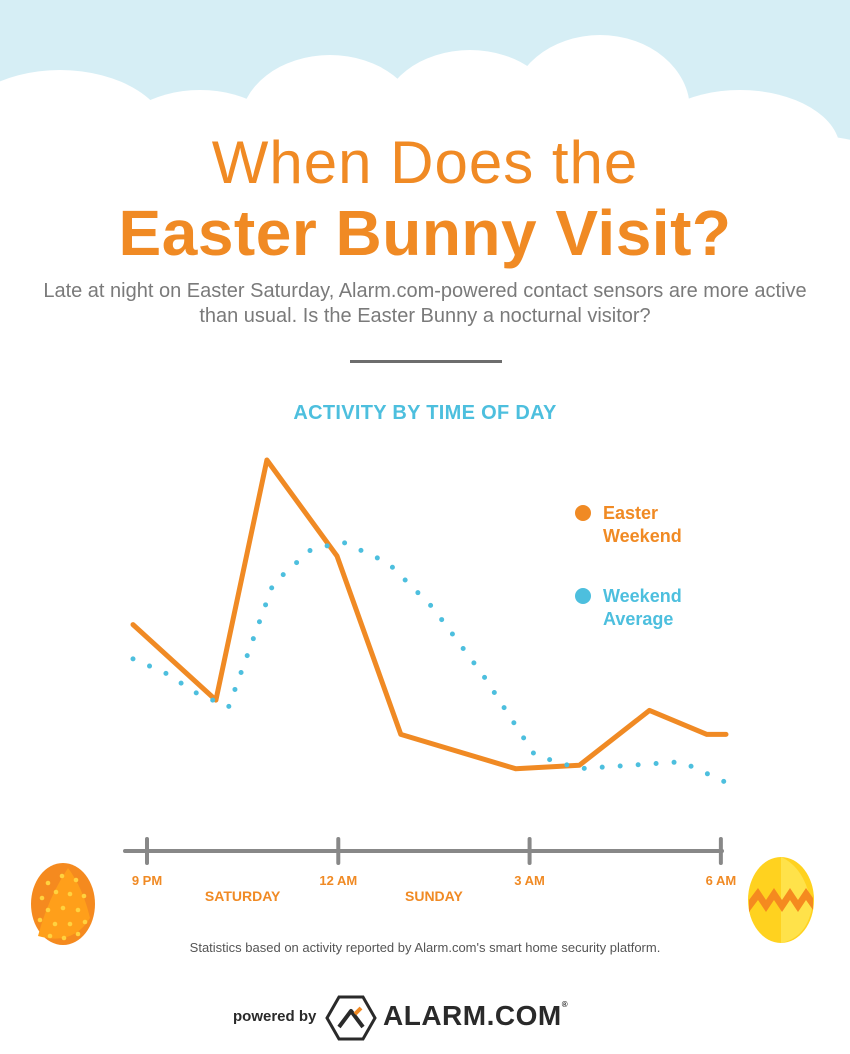 This screenshot has height=1054, width=850. What do you see at coordinates (351, 1018) in the screenshot?
I see `alarm-logo-icon` at bounding box center [351, 1018].